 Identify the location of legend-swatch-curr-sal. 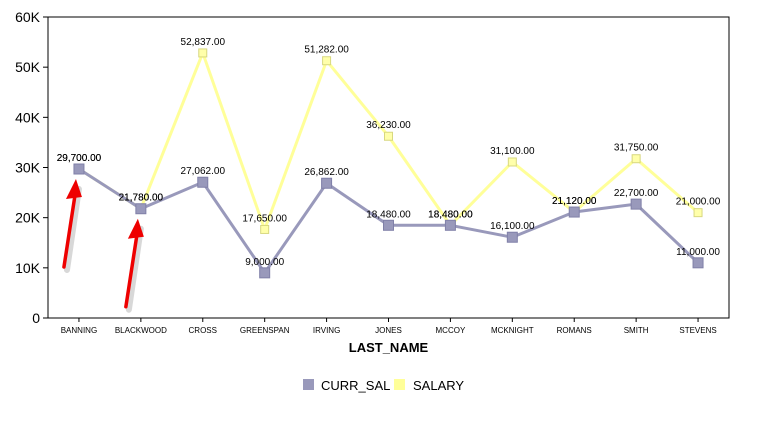
(308, 384).